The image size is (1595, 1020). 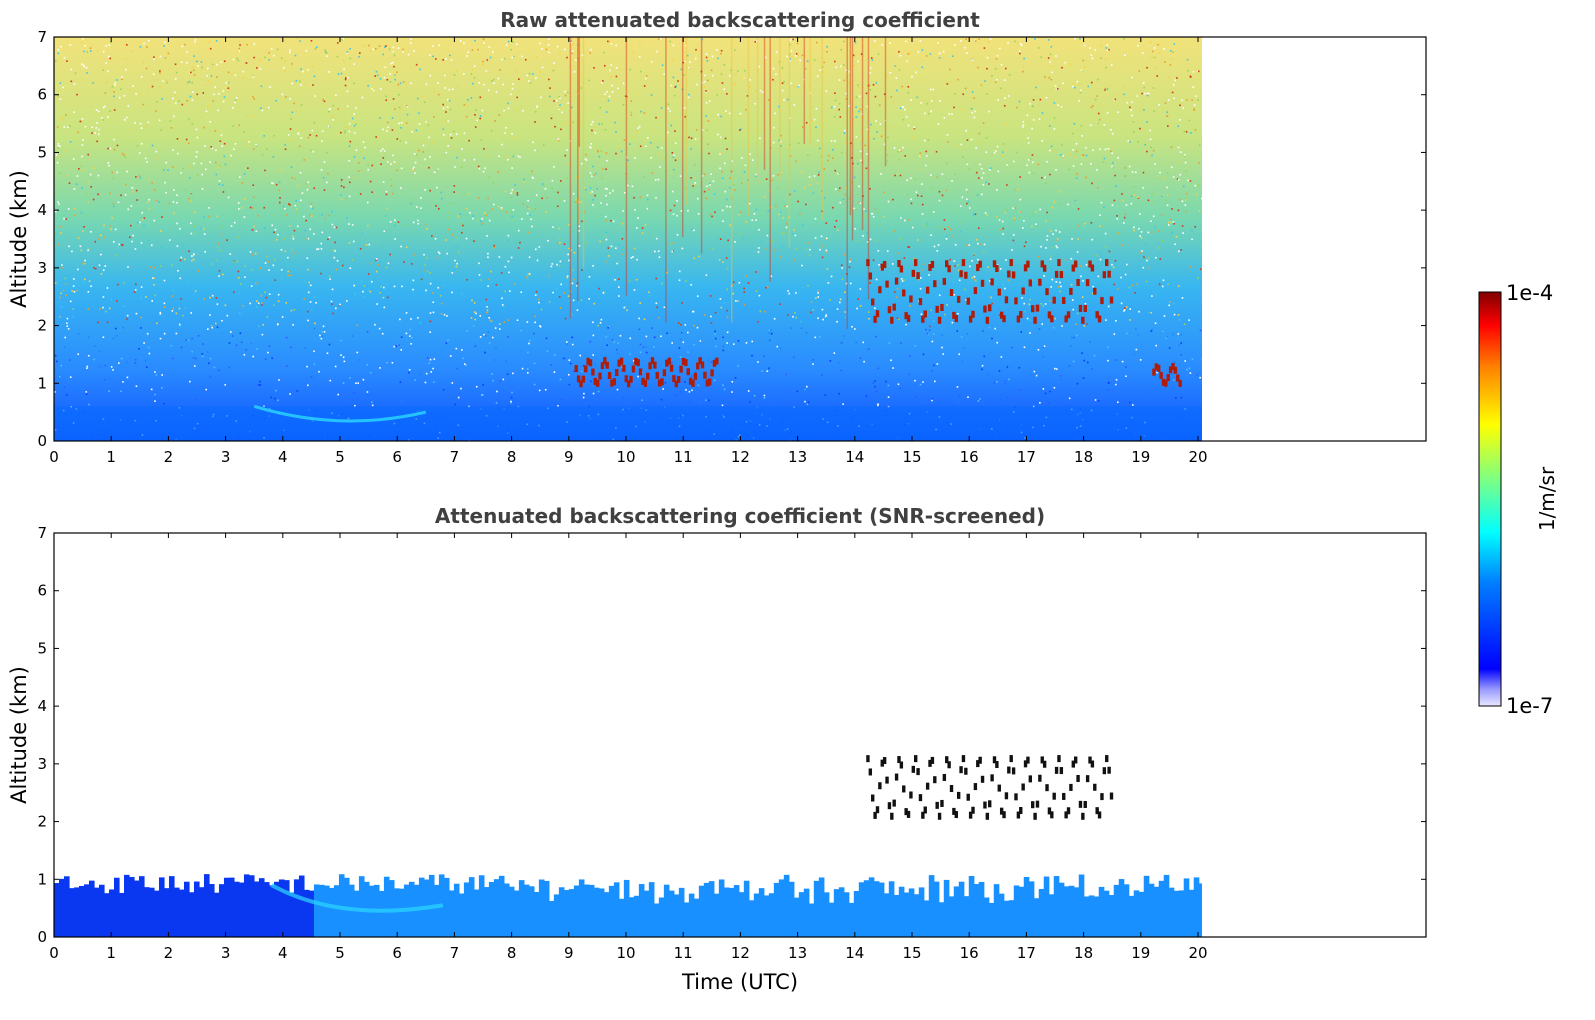 What do you see at coordinates (186, 909) in the screenshot?
I see `boundary-layer-column` at bounding box center [186, 909].